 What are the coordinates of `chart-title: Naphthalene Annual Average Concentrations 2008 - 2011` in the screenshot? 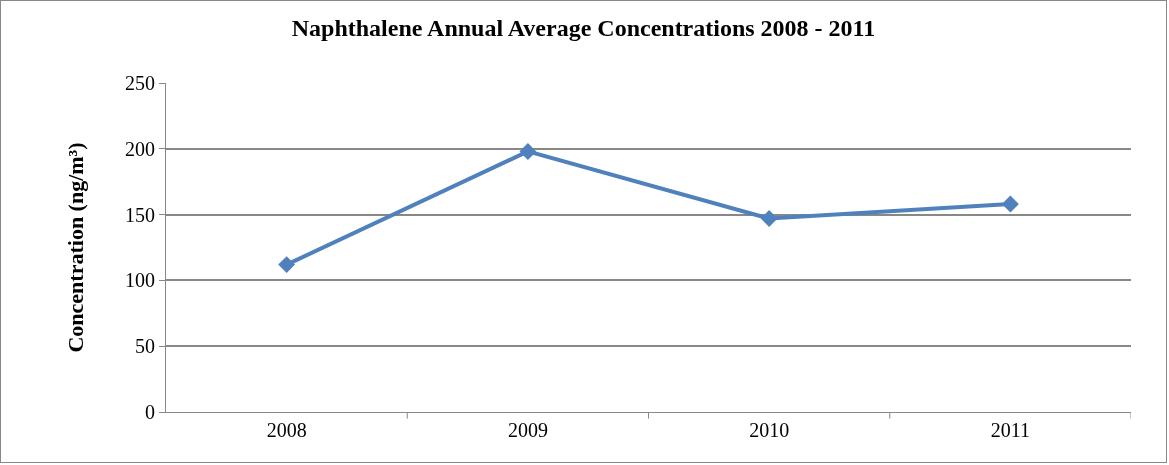 It's located at (583, 28).